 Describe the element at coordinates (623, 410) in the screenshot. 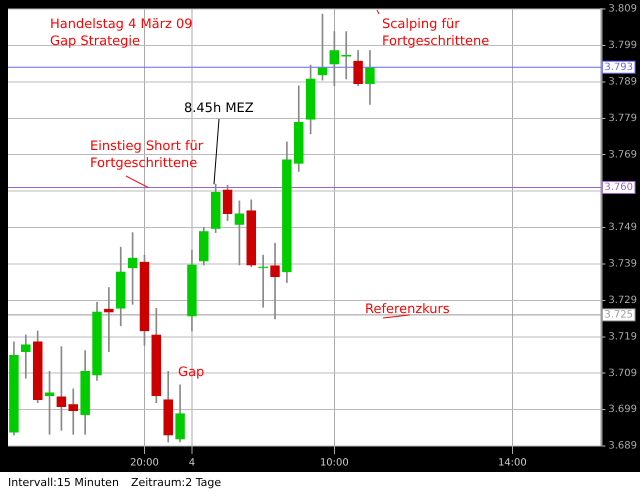

I see `y-tick-label: 3.699` at that location.